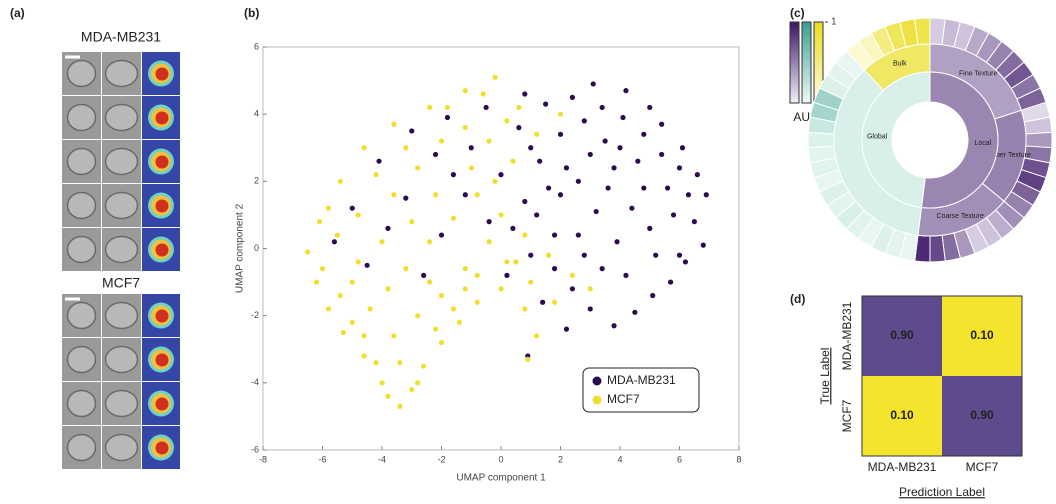  What do you see at coordinates (623, 399) in the screenshot?
I see `legend-label: MCF7` at bounding box center [623, 399].